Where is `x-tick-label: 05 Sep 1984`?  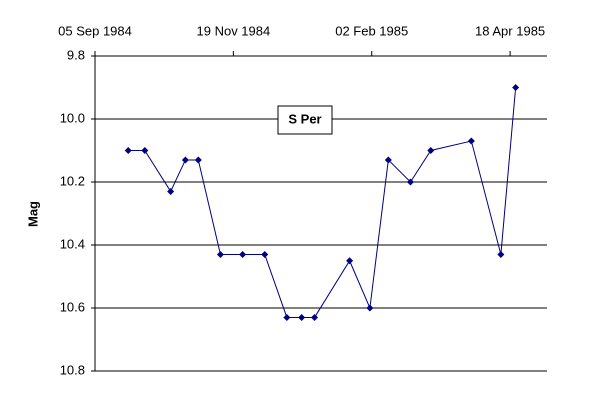
x-tick-label: 05 Sep 1984 is located at coordinates (95, 30).